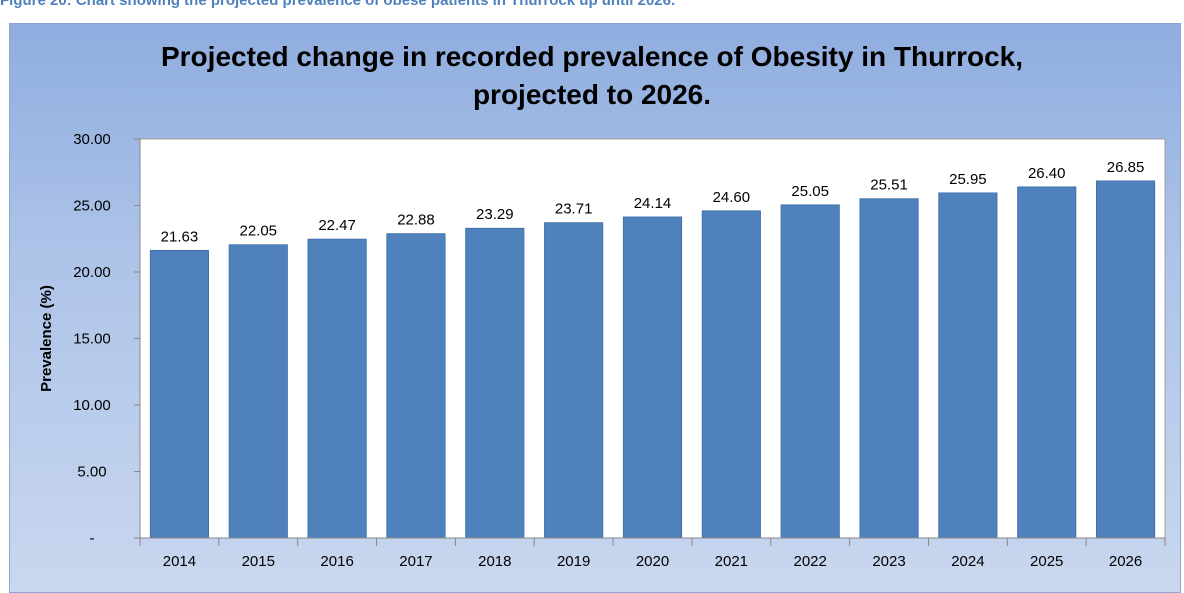  What do you see at coordinates (731, 374) in the screenshot?
I see `bar-2021` at bounding box center [731, 374].